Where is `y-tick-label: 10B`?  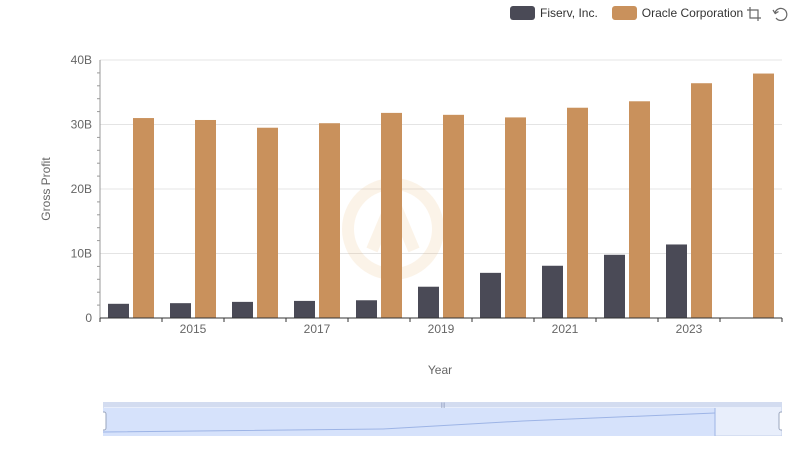
y-tick-label: 10B is located at coordinates (81, 254).